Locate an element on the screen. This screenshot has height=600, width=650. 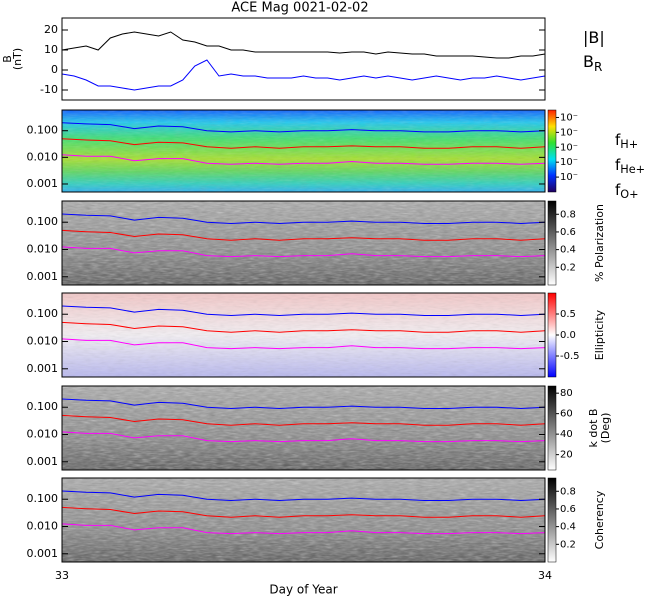
colorbar-title: Coherency is located at coordinates (599, 519).